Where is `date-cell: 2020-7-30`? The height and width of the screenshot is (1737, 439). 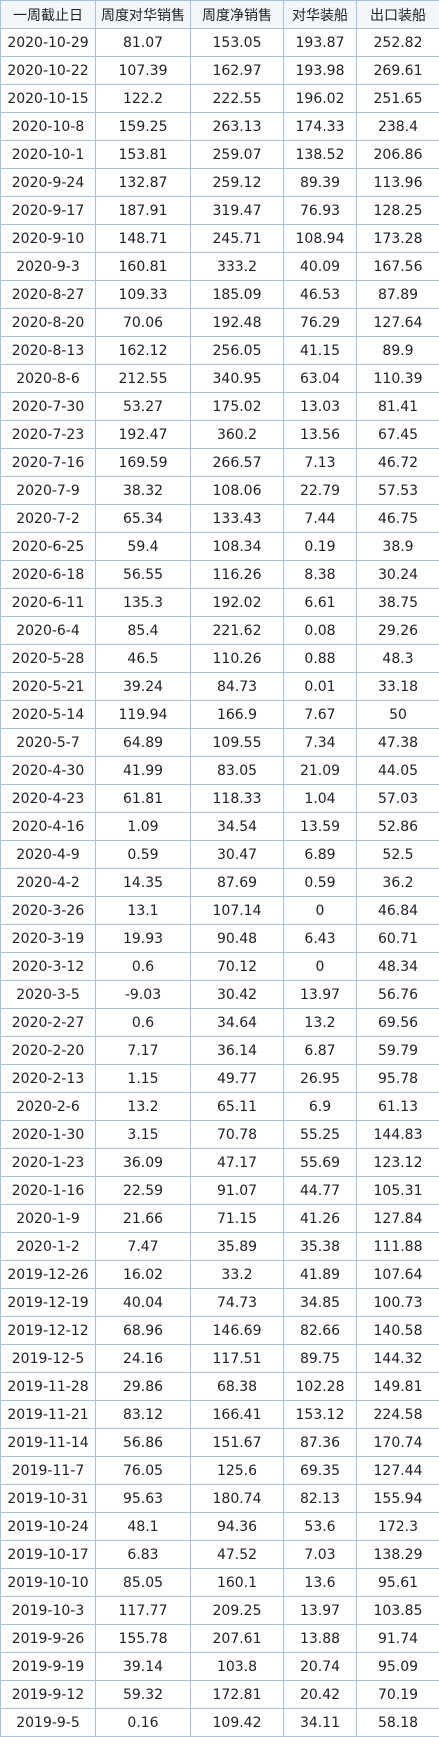 date-cell: 2020-7-30 is located at coordinates (48, 406).